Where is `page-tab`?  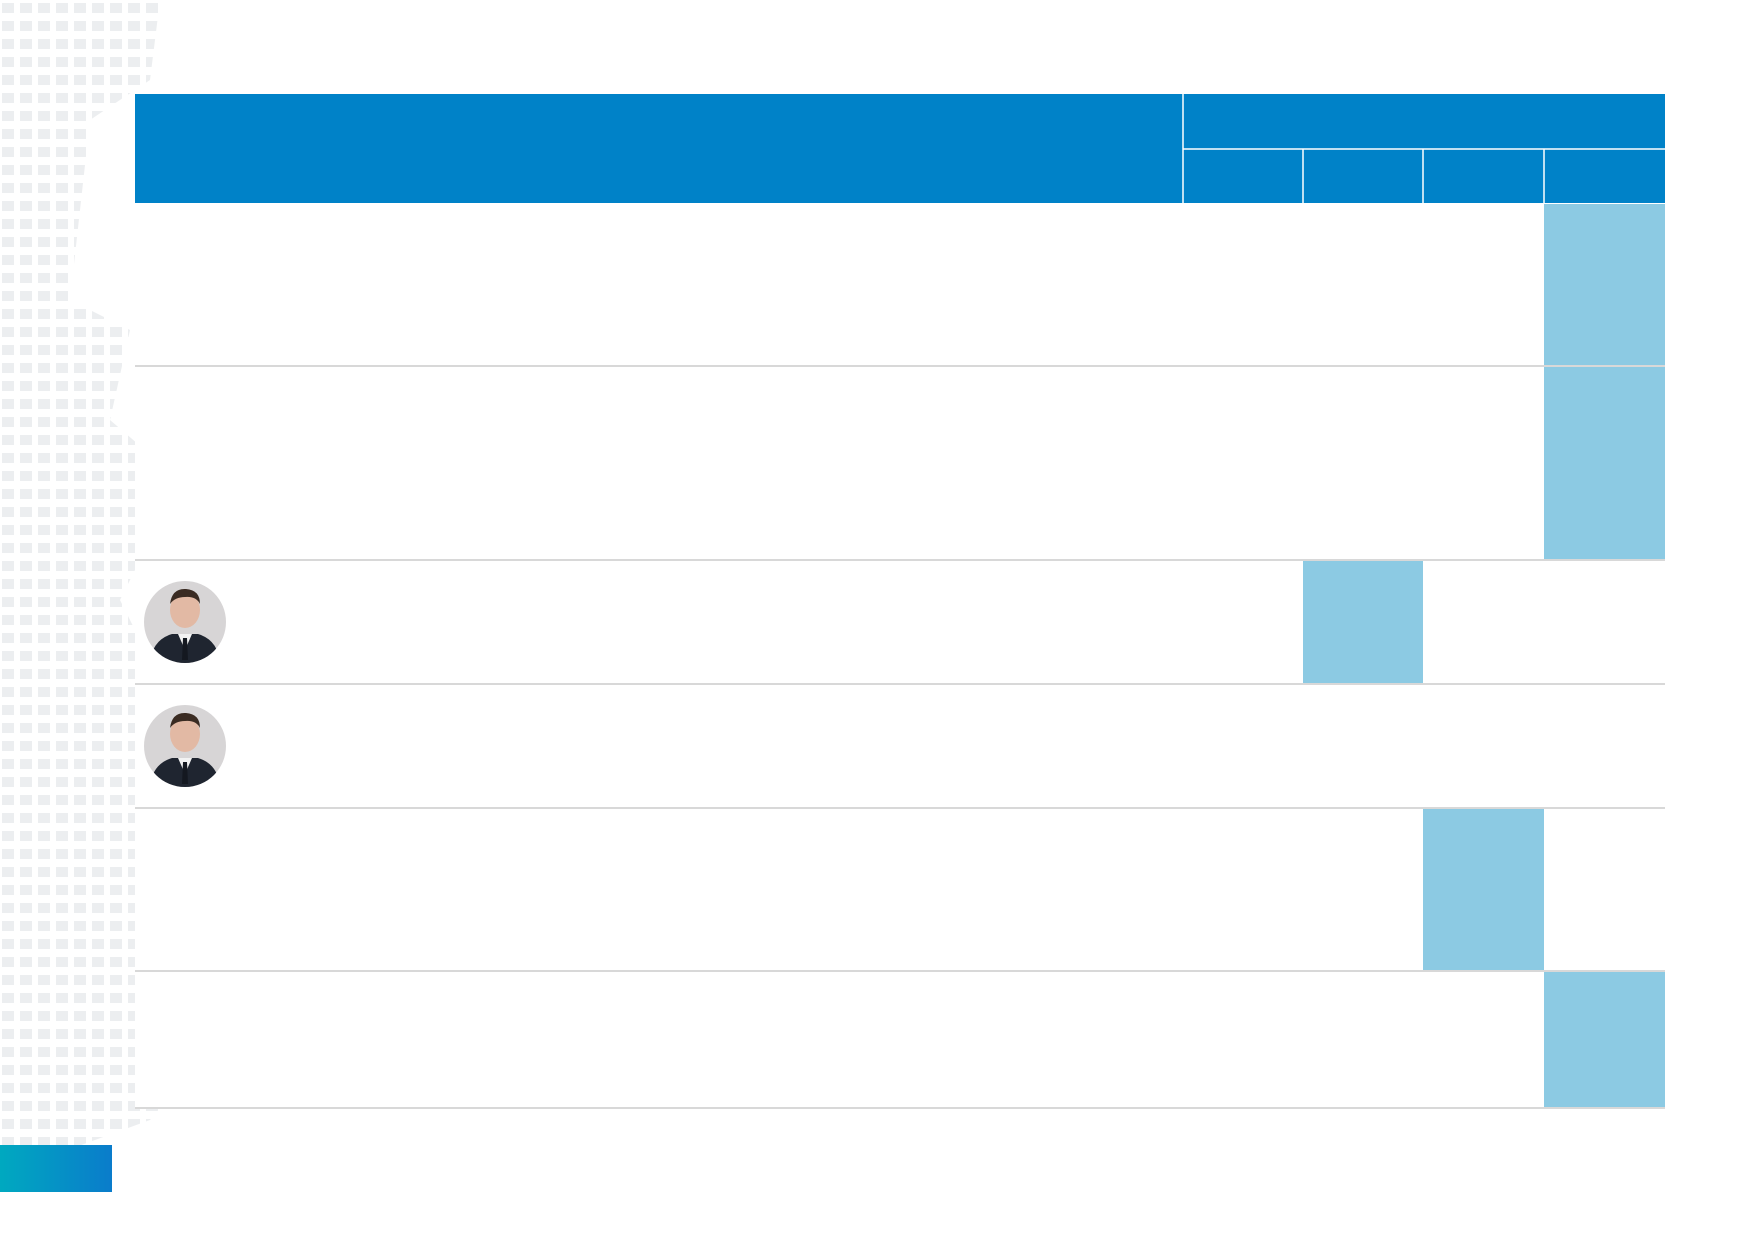
page-tab is located at coordinates (56, 1168).